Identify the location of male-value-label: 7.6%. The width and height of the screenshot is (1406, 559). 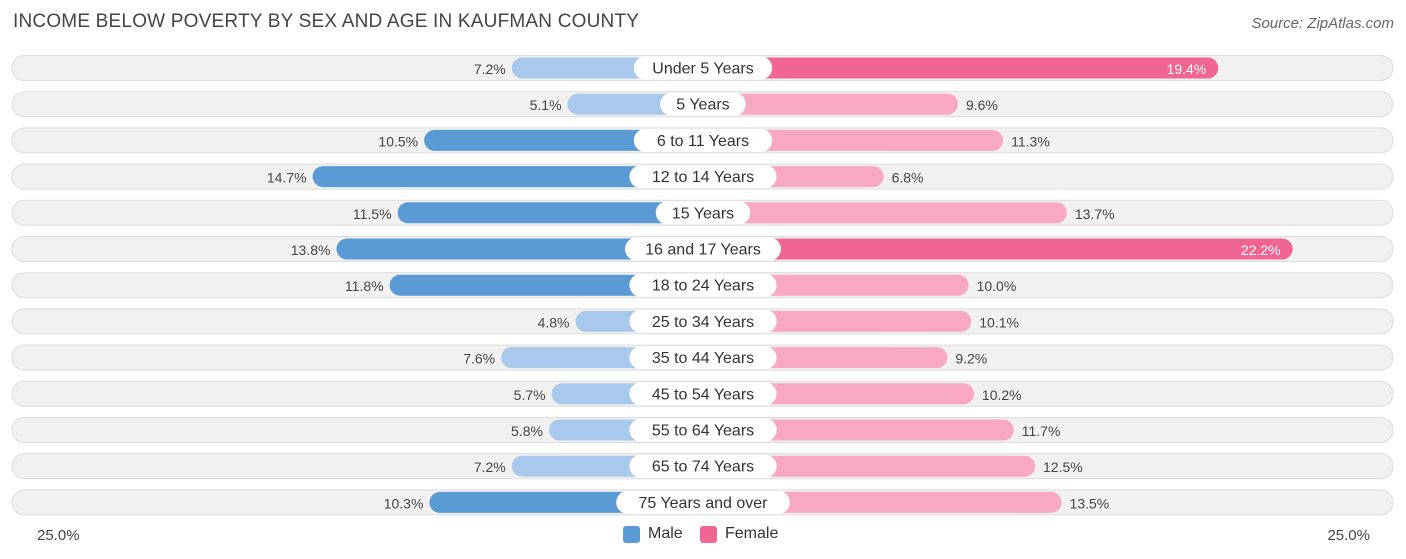
(479, 359).